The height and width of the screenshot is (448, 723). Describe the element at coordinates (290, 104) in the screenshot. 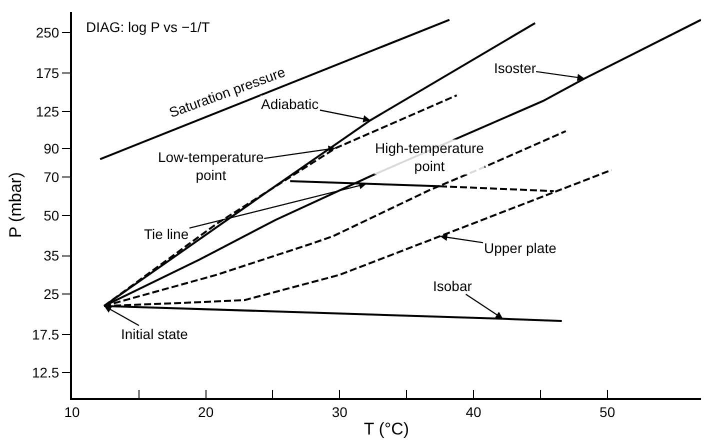

I see `annotation: Adiabatic` at that location.